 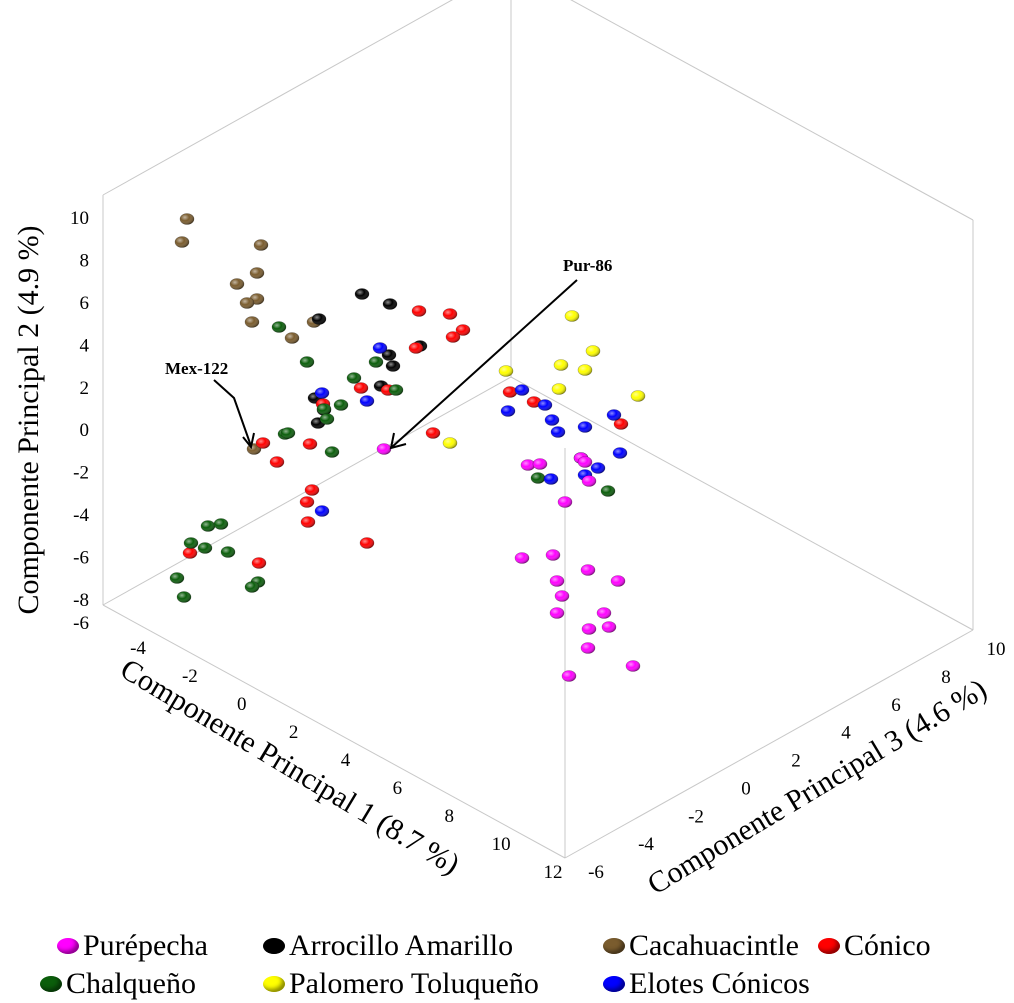 What do you see at coordinates (414, 983) in the screenshot?
I see `legend-label: Palomero Toluqueño` at bounding box center [414, 983].